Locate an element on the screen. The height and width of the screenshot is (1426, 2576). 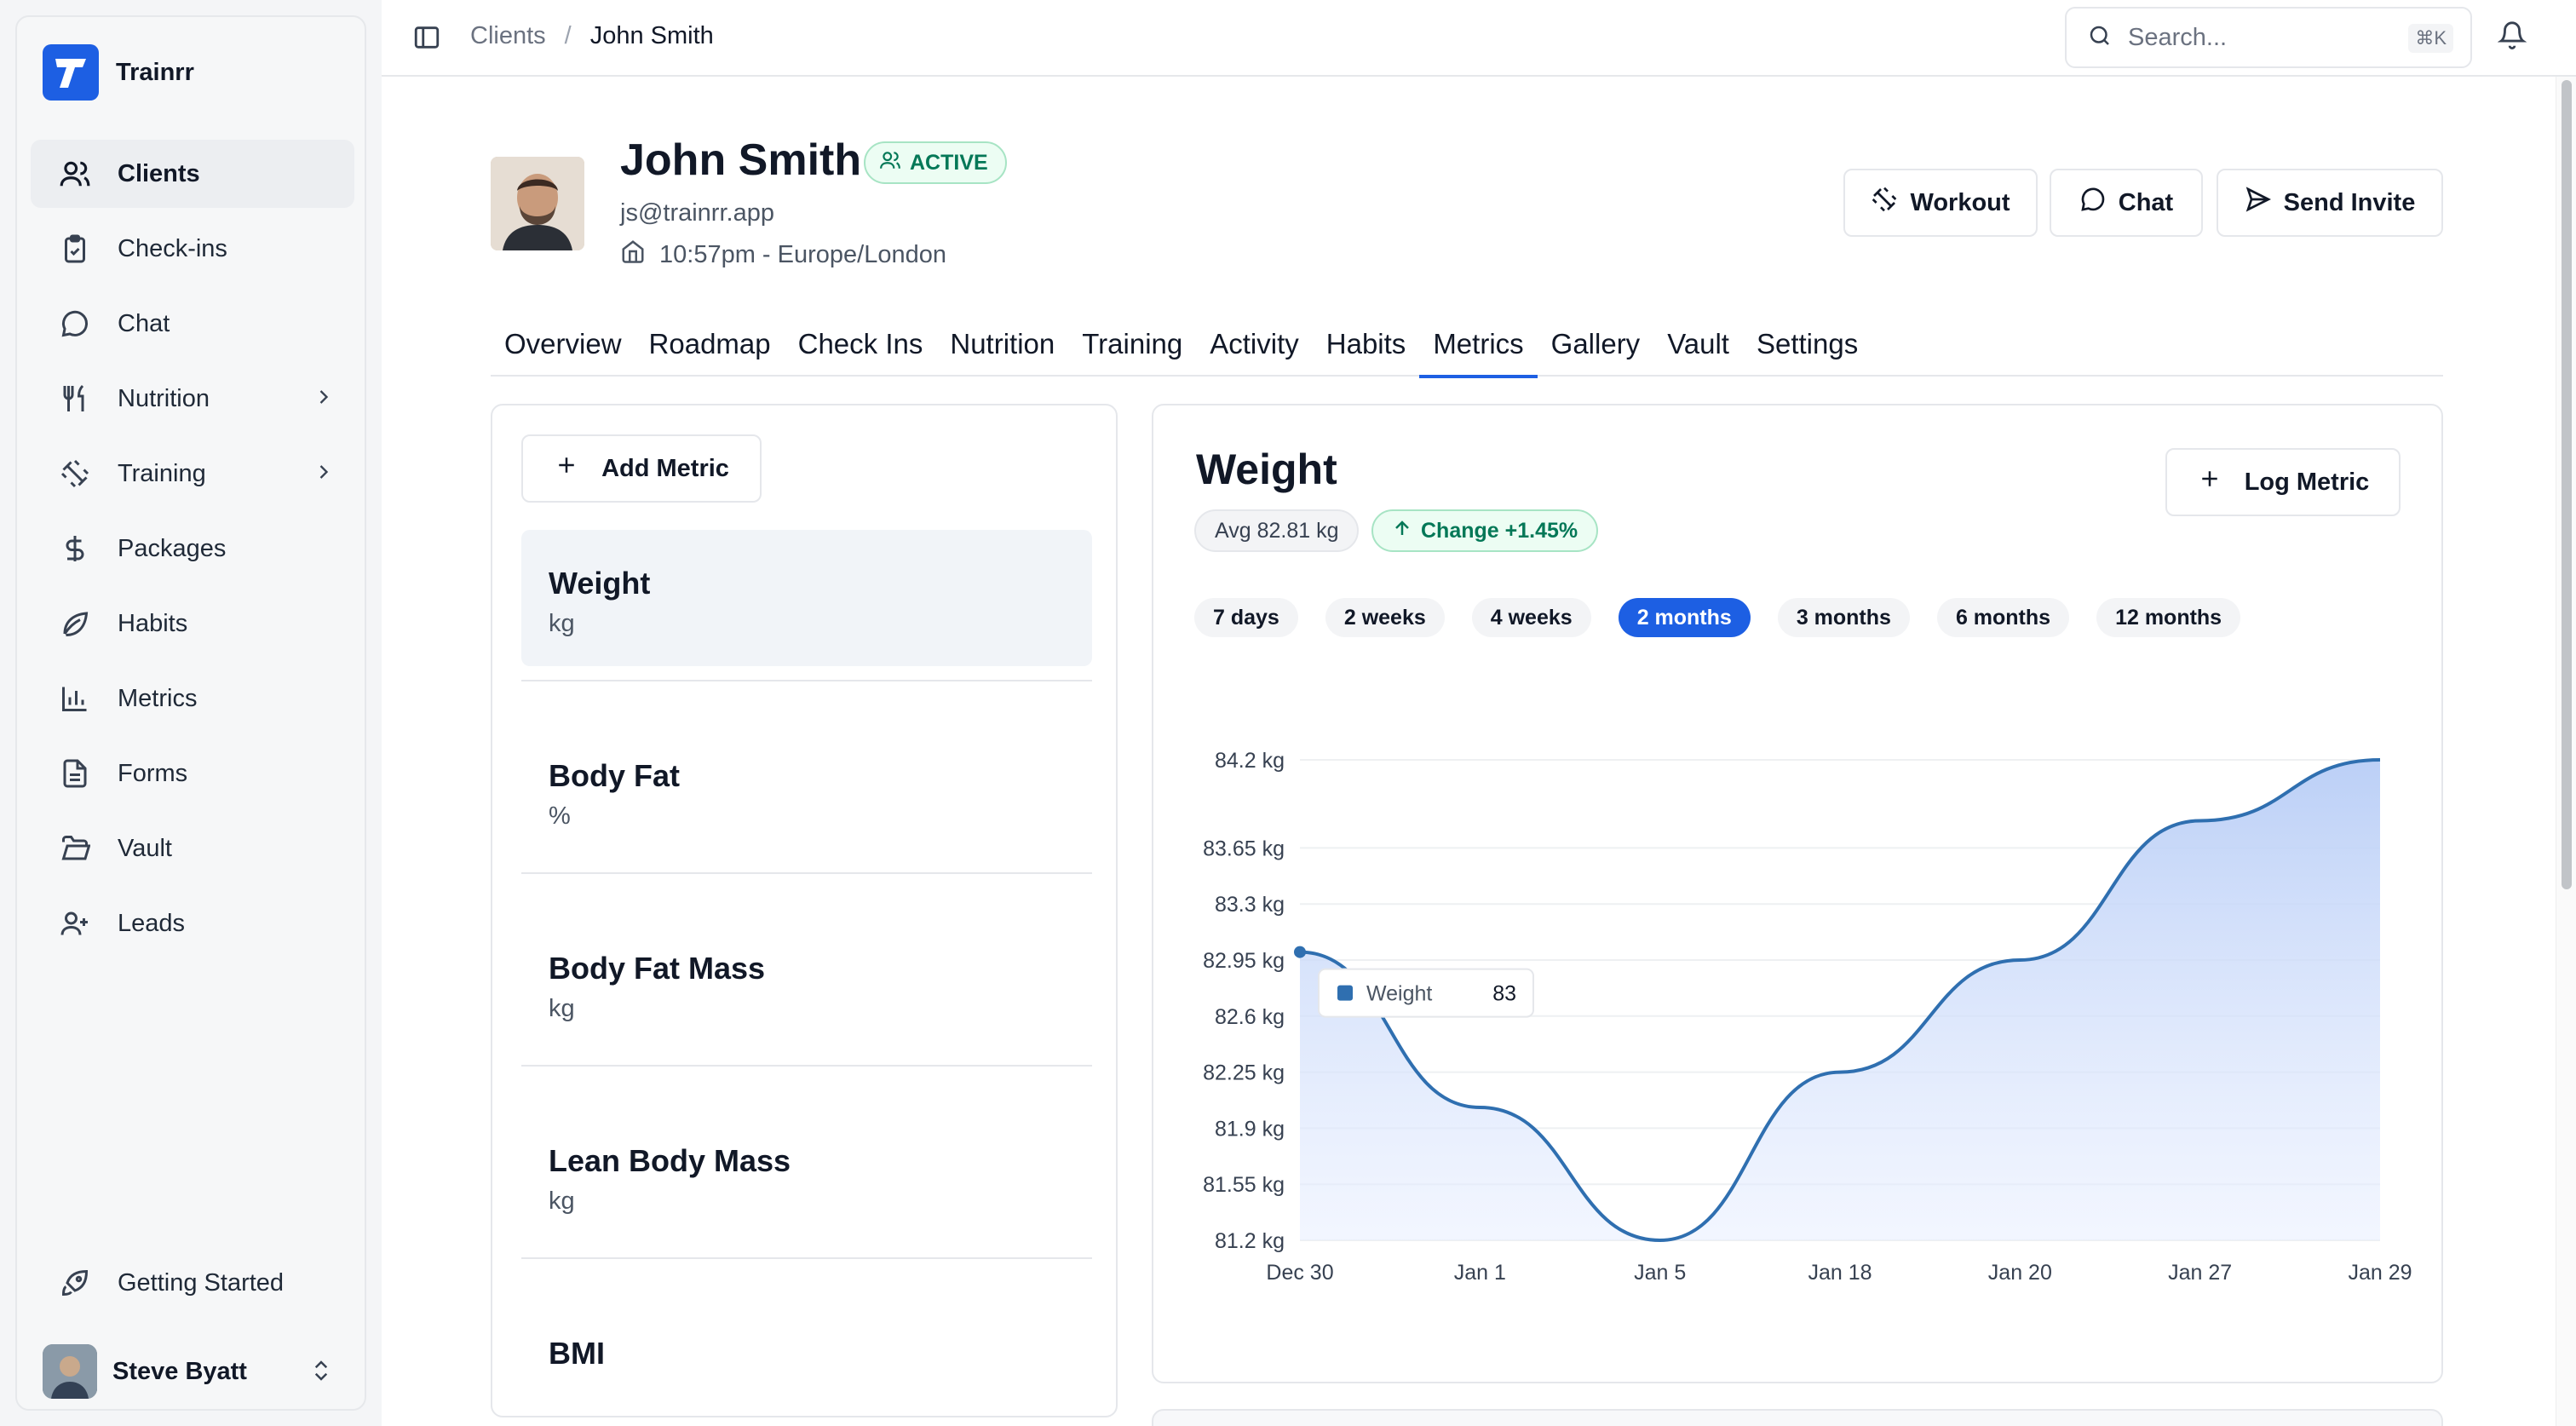
y-tick-label: 82.95 kg is located at coordinates (1244, 961).